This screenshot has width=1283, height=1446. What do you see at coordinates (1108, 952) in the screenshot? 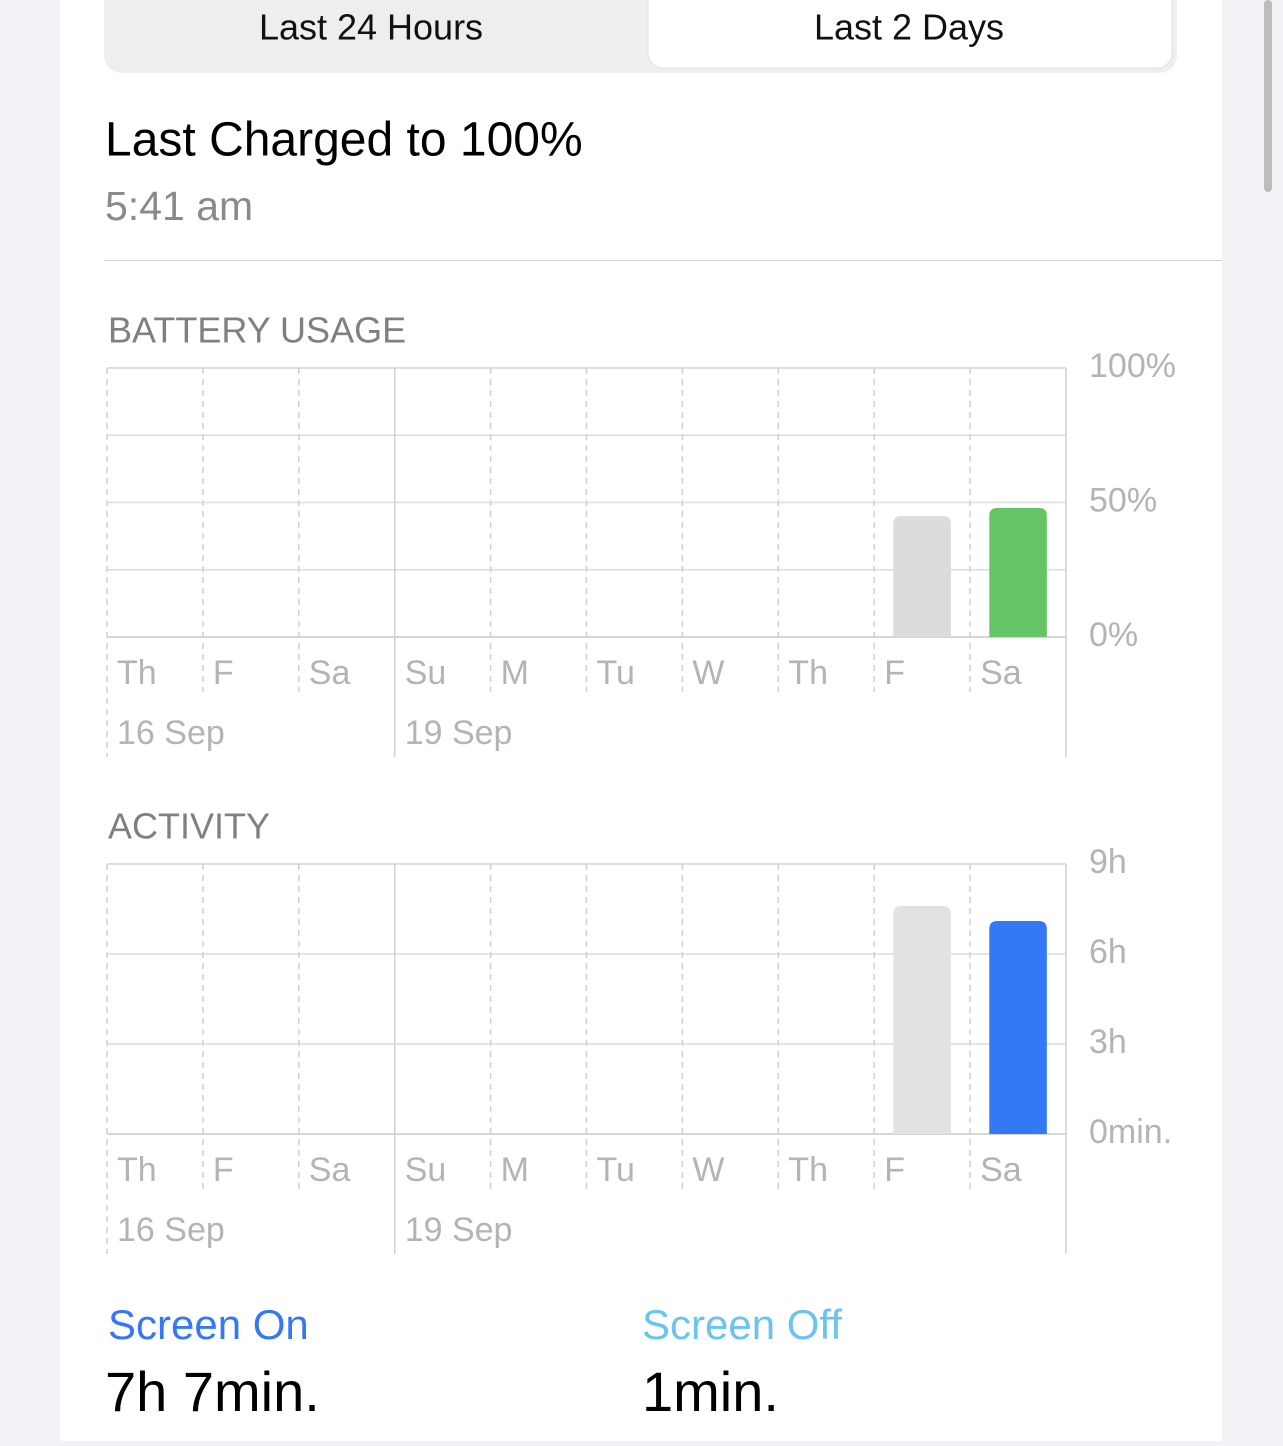
I see `y-tick-label: 6h` at bounding box center [1108, 952].